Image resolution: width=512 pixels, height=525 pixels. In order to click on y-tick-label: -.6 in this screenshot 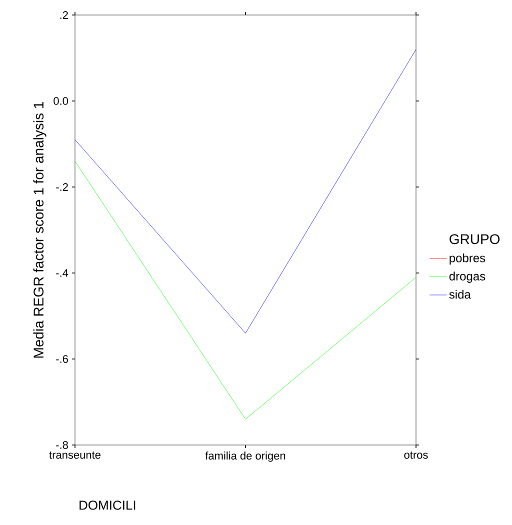, I will do `click(62, 359)`.